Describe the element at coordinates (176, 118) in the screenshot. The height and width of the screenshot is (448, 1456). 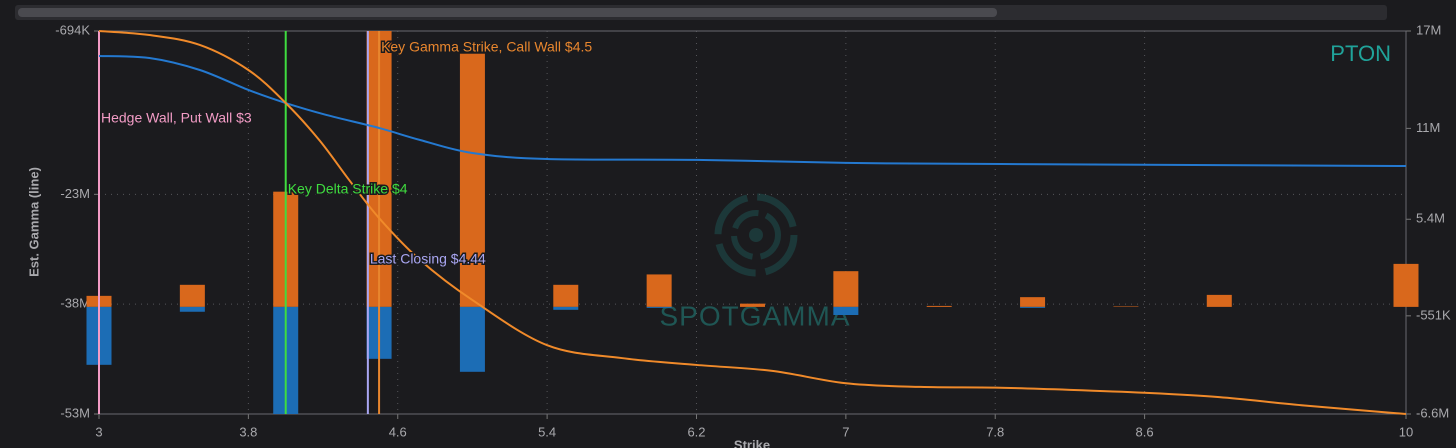
I see `annotation-label: Hedge Wall, Put Wall $3` at that location.